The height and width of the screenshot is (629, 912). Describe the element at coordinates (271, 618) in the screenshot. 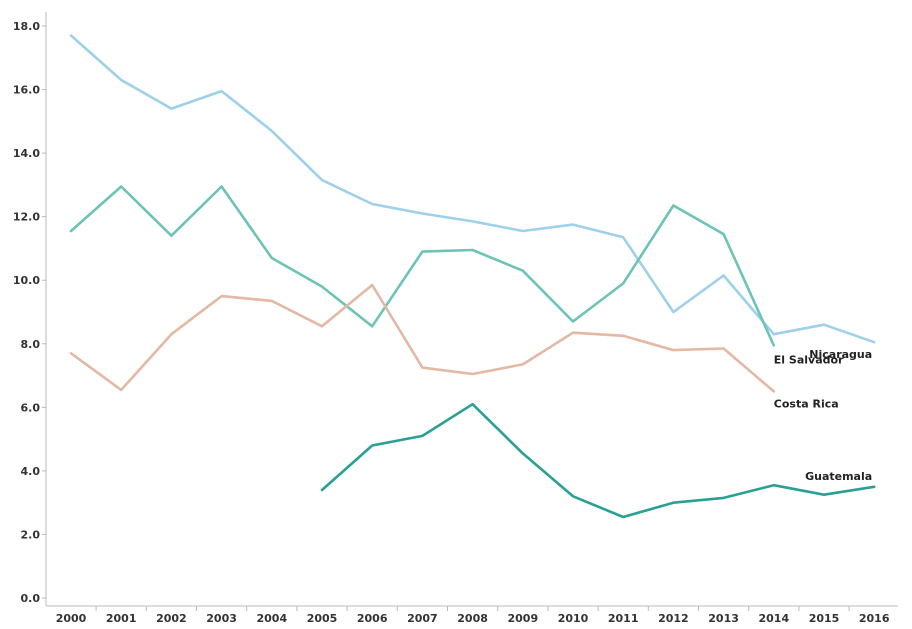

I see `x-tick-label: 2004` at that location.